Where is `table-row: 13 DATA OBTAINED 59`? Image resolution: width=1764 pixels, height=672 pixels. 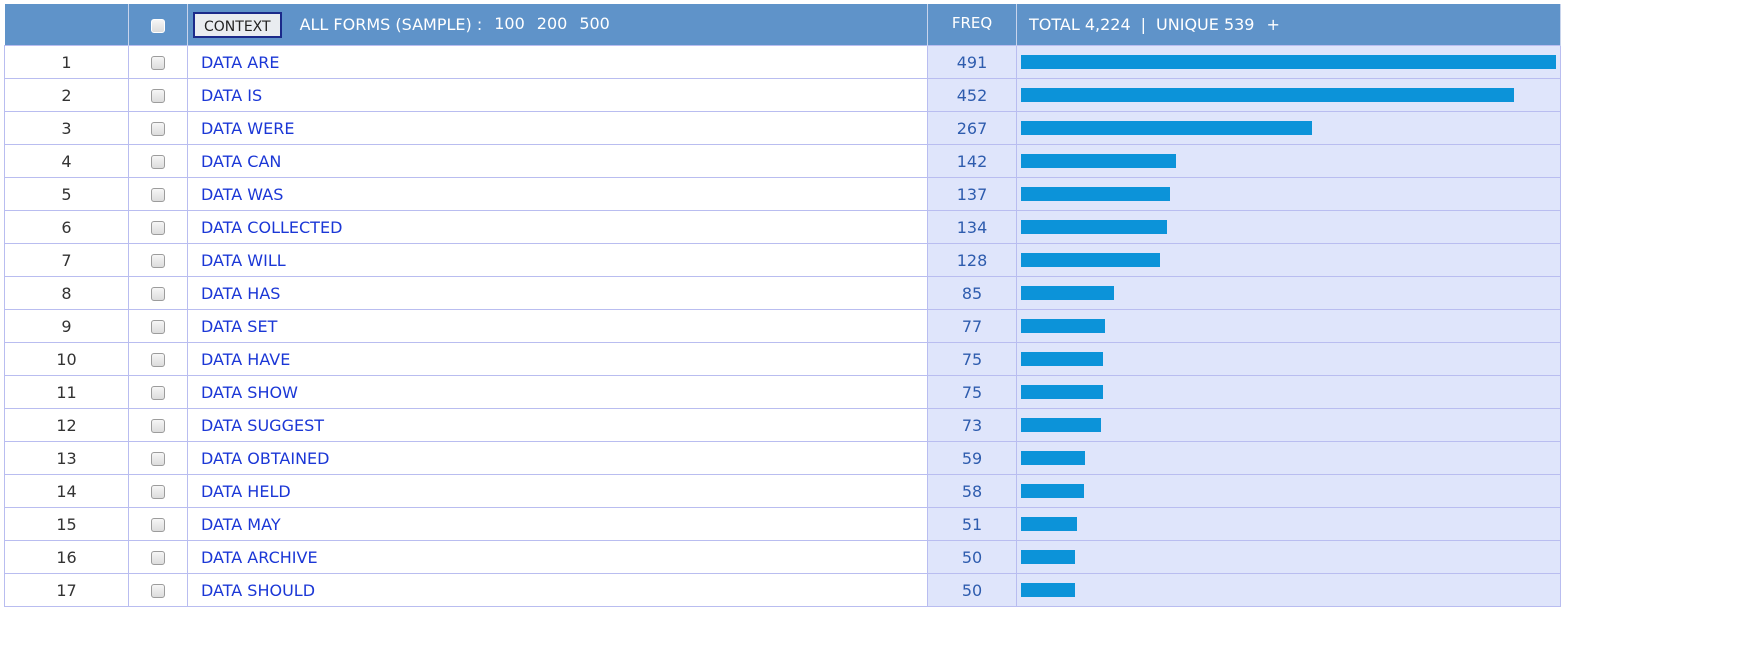 table-row: 13 DATA OBTAINED 59 is located at coordinates (782, 458).